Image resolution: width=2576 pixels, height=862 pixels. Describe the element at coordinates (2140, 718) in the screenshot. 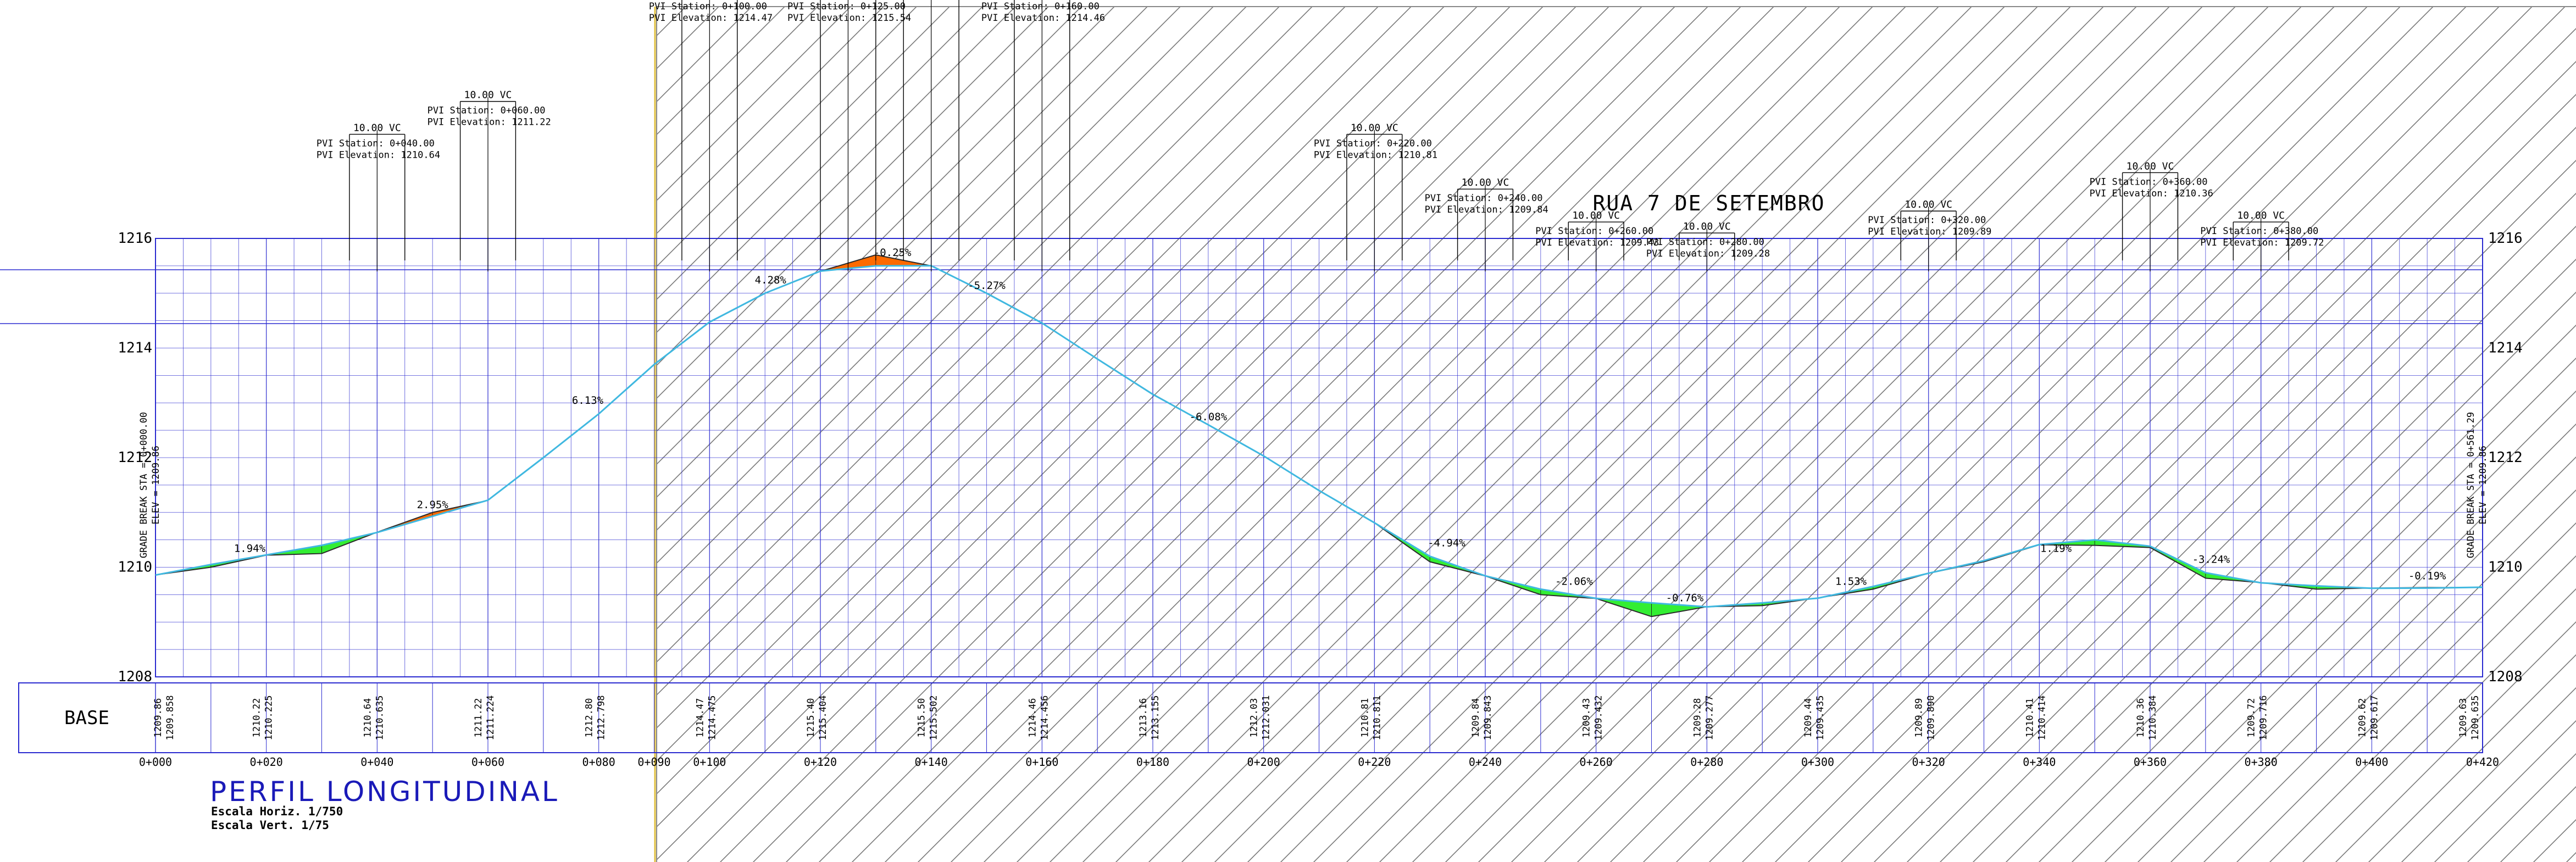

I see `base-terrain-value: 1210.36` at that location.